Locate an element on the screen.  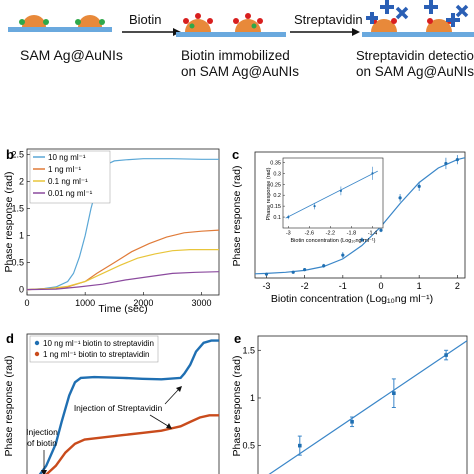
fit-curve-c is located at coordinates (360, 216).